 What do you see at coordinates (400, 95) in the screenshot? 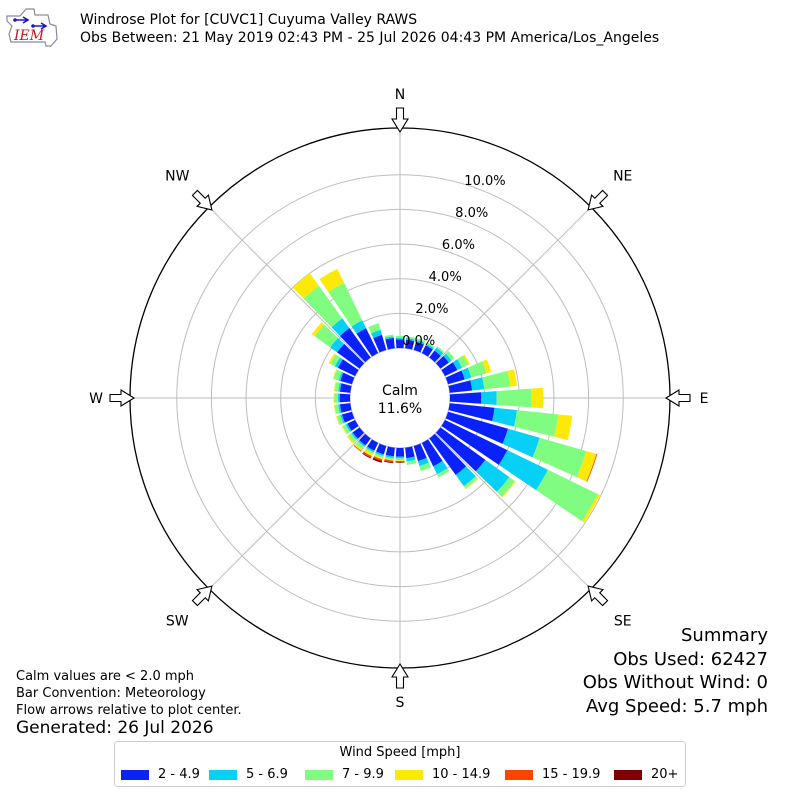
I see `direction-label: N` at bounding box center [400, 95].